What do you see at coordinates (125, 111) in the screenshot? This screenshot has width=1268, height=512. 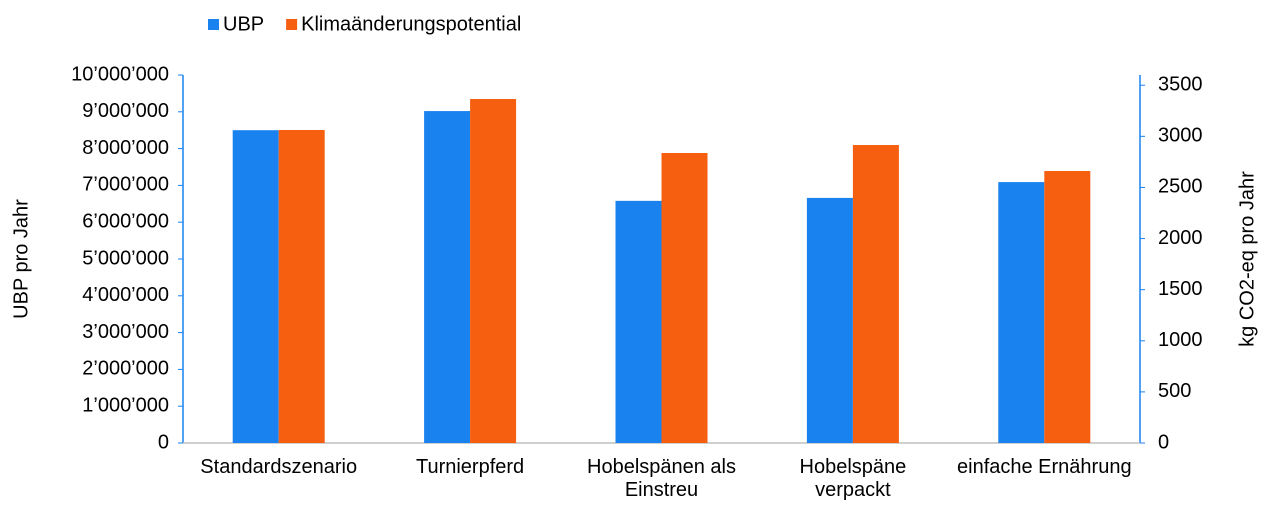 I see `y-tick-label: 9’000’000` at bounding box center [125, 111].